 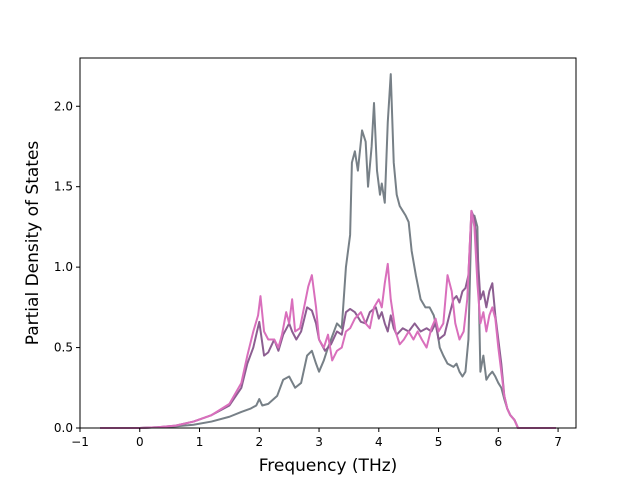 I want to click on x-tick-label: −1, so click(x=80, y=442).